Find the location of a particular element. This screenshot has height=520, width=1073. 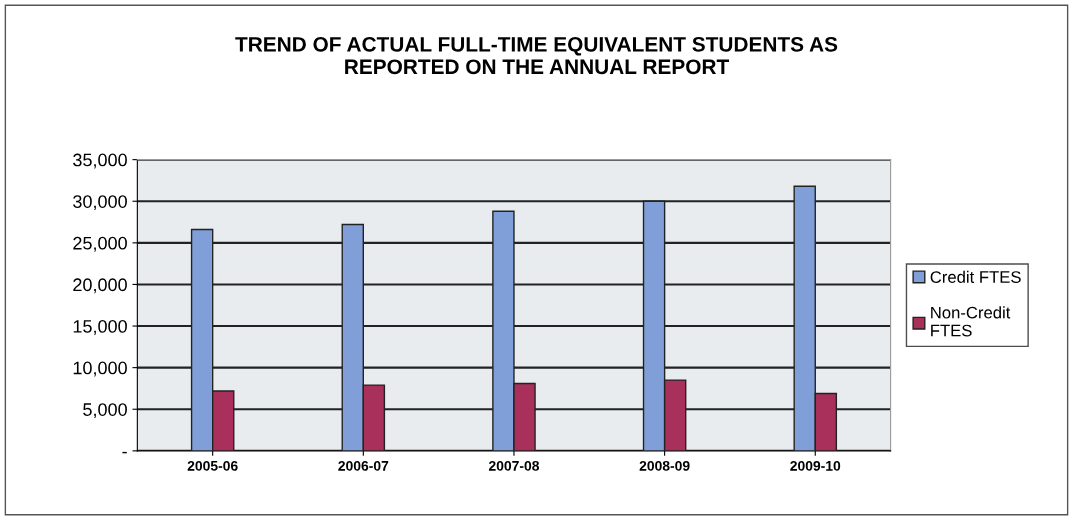

x-tick-label: 2006-07 is located at coordinates (363, 465).